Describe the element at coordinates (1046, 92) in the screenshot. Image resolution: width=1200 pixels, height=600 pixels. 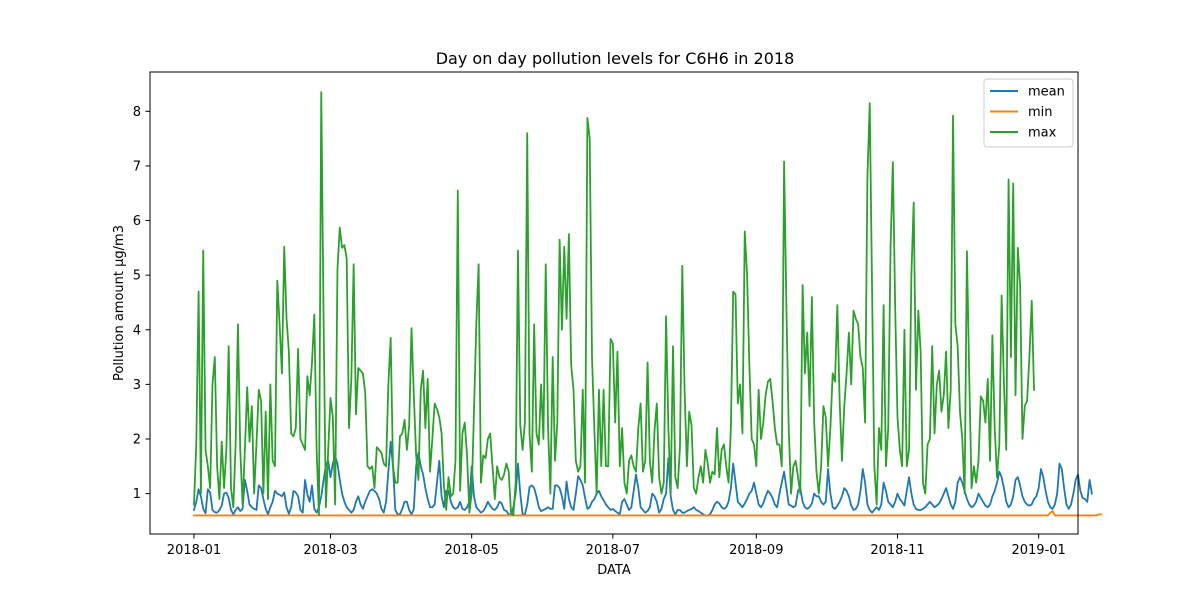
I see `legend-label-mean: mean` at that location.